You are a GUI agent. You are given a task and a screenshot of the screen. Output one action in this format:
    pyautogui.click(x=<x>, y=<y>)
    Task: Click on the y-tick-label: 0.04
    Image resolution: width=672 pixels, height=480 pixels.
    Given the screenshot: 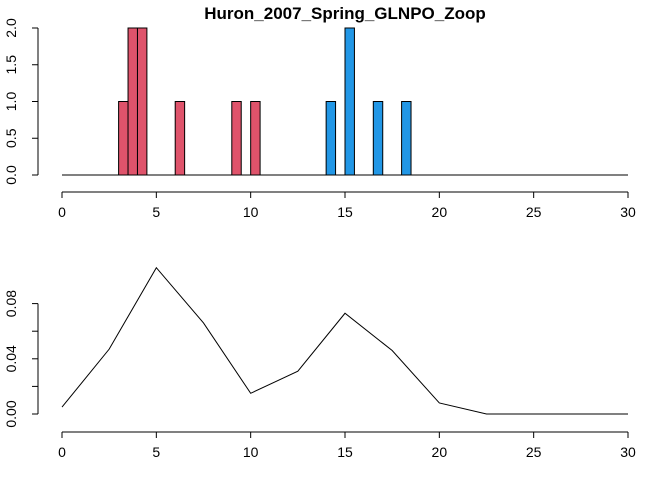 What is the action you would take?
    pyautogui.click(x=11, y=358)
    